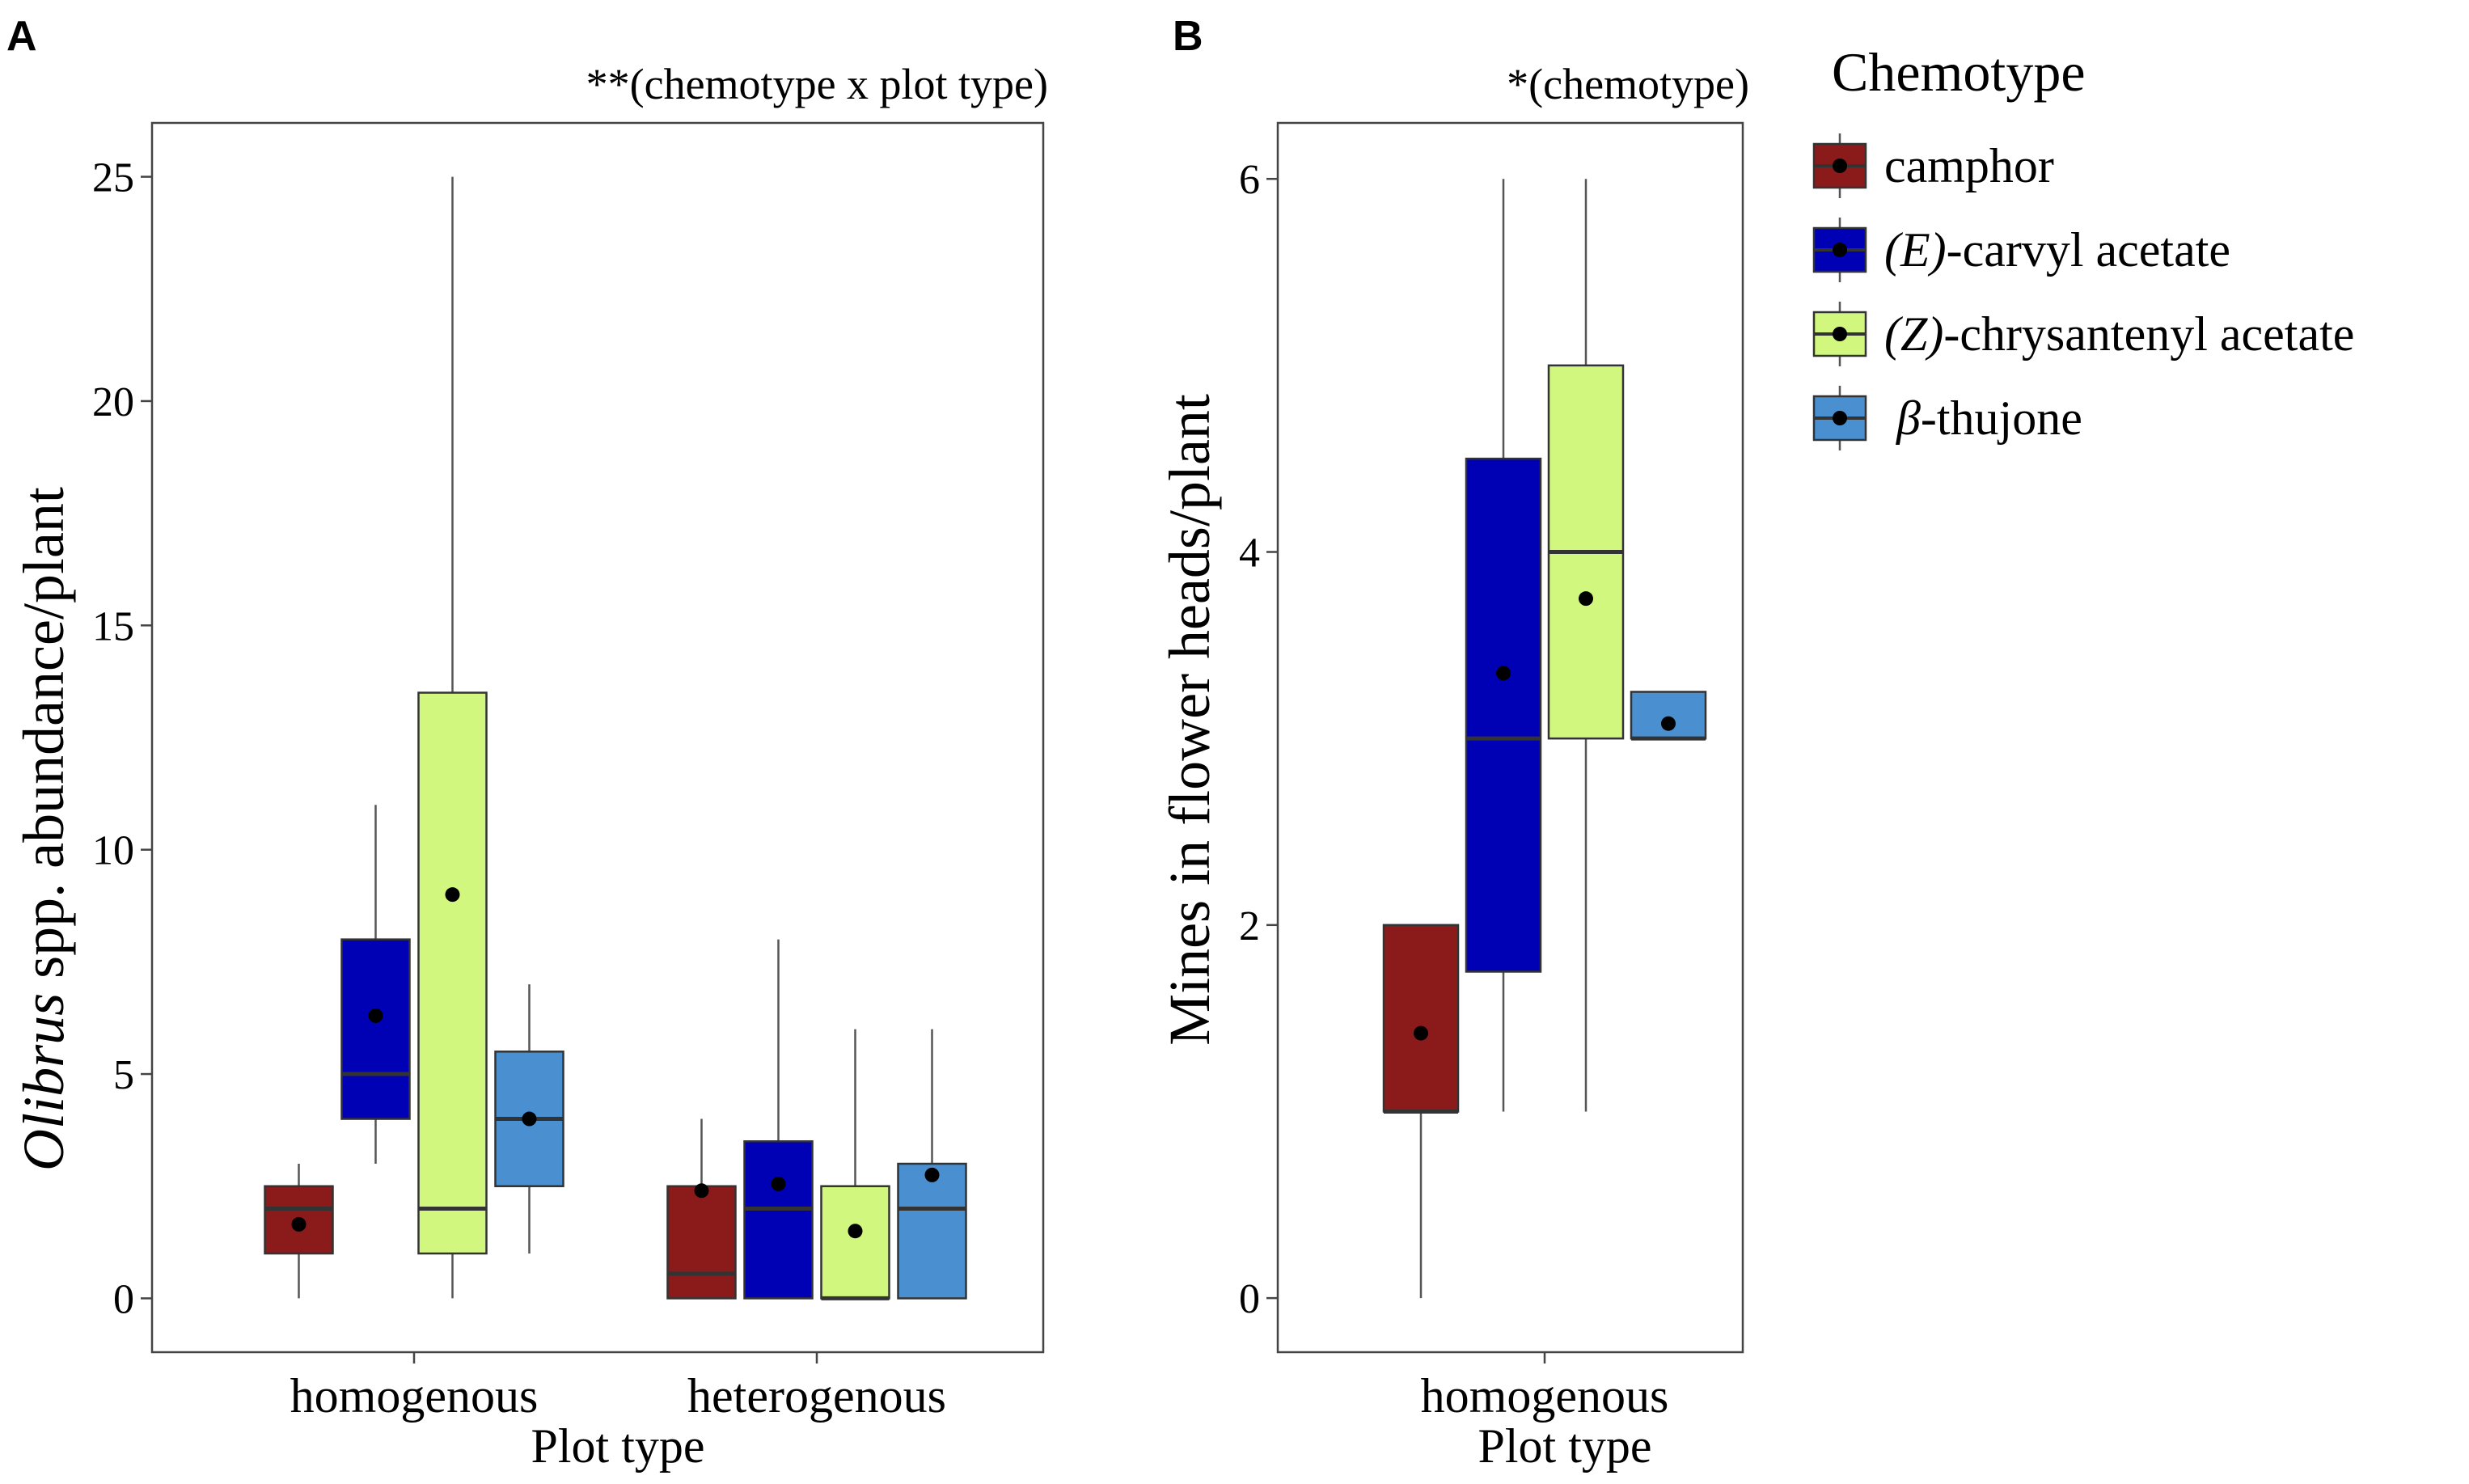 The width and height of the screenshot is (2469, 1484). I want to click on legend-item-z-chrysantenyl-acetate-key-dot, so click(1840, 334).